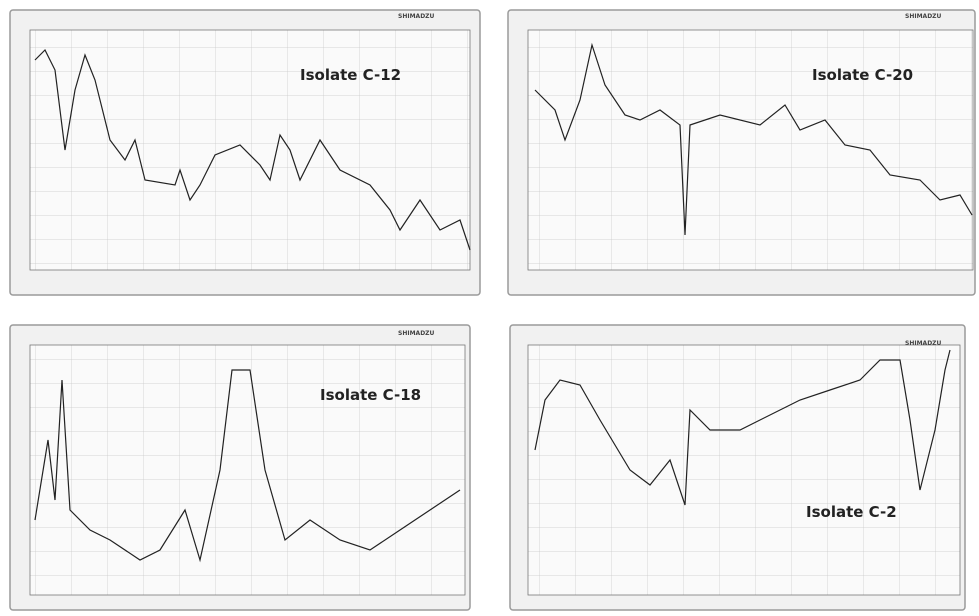 This screenshot has width=979, height=616. I want to click on panel-label: Isolate C-20, so click(862, 75).